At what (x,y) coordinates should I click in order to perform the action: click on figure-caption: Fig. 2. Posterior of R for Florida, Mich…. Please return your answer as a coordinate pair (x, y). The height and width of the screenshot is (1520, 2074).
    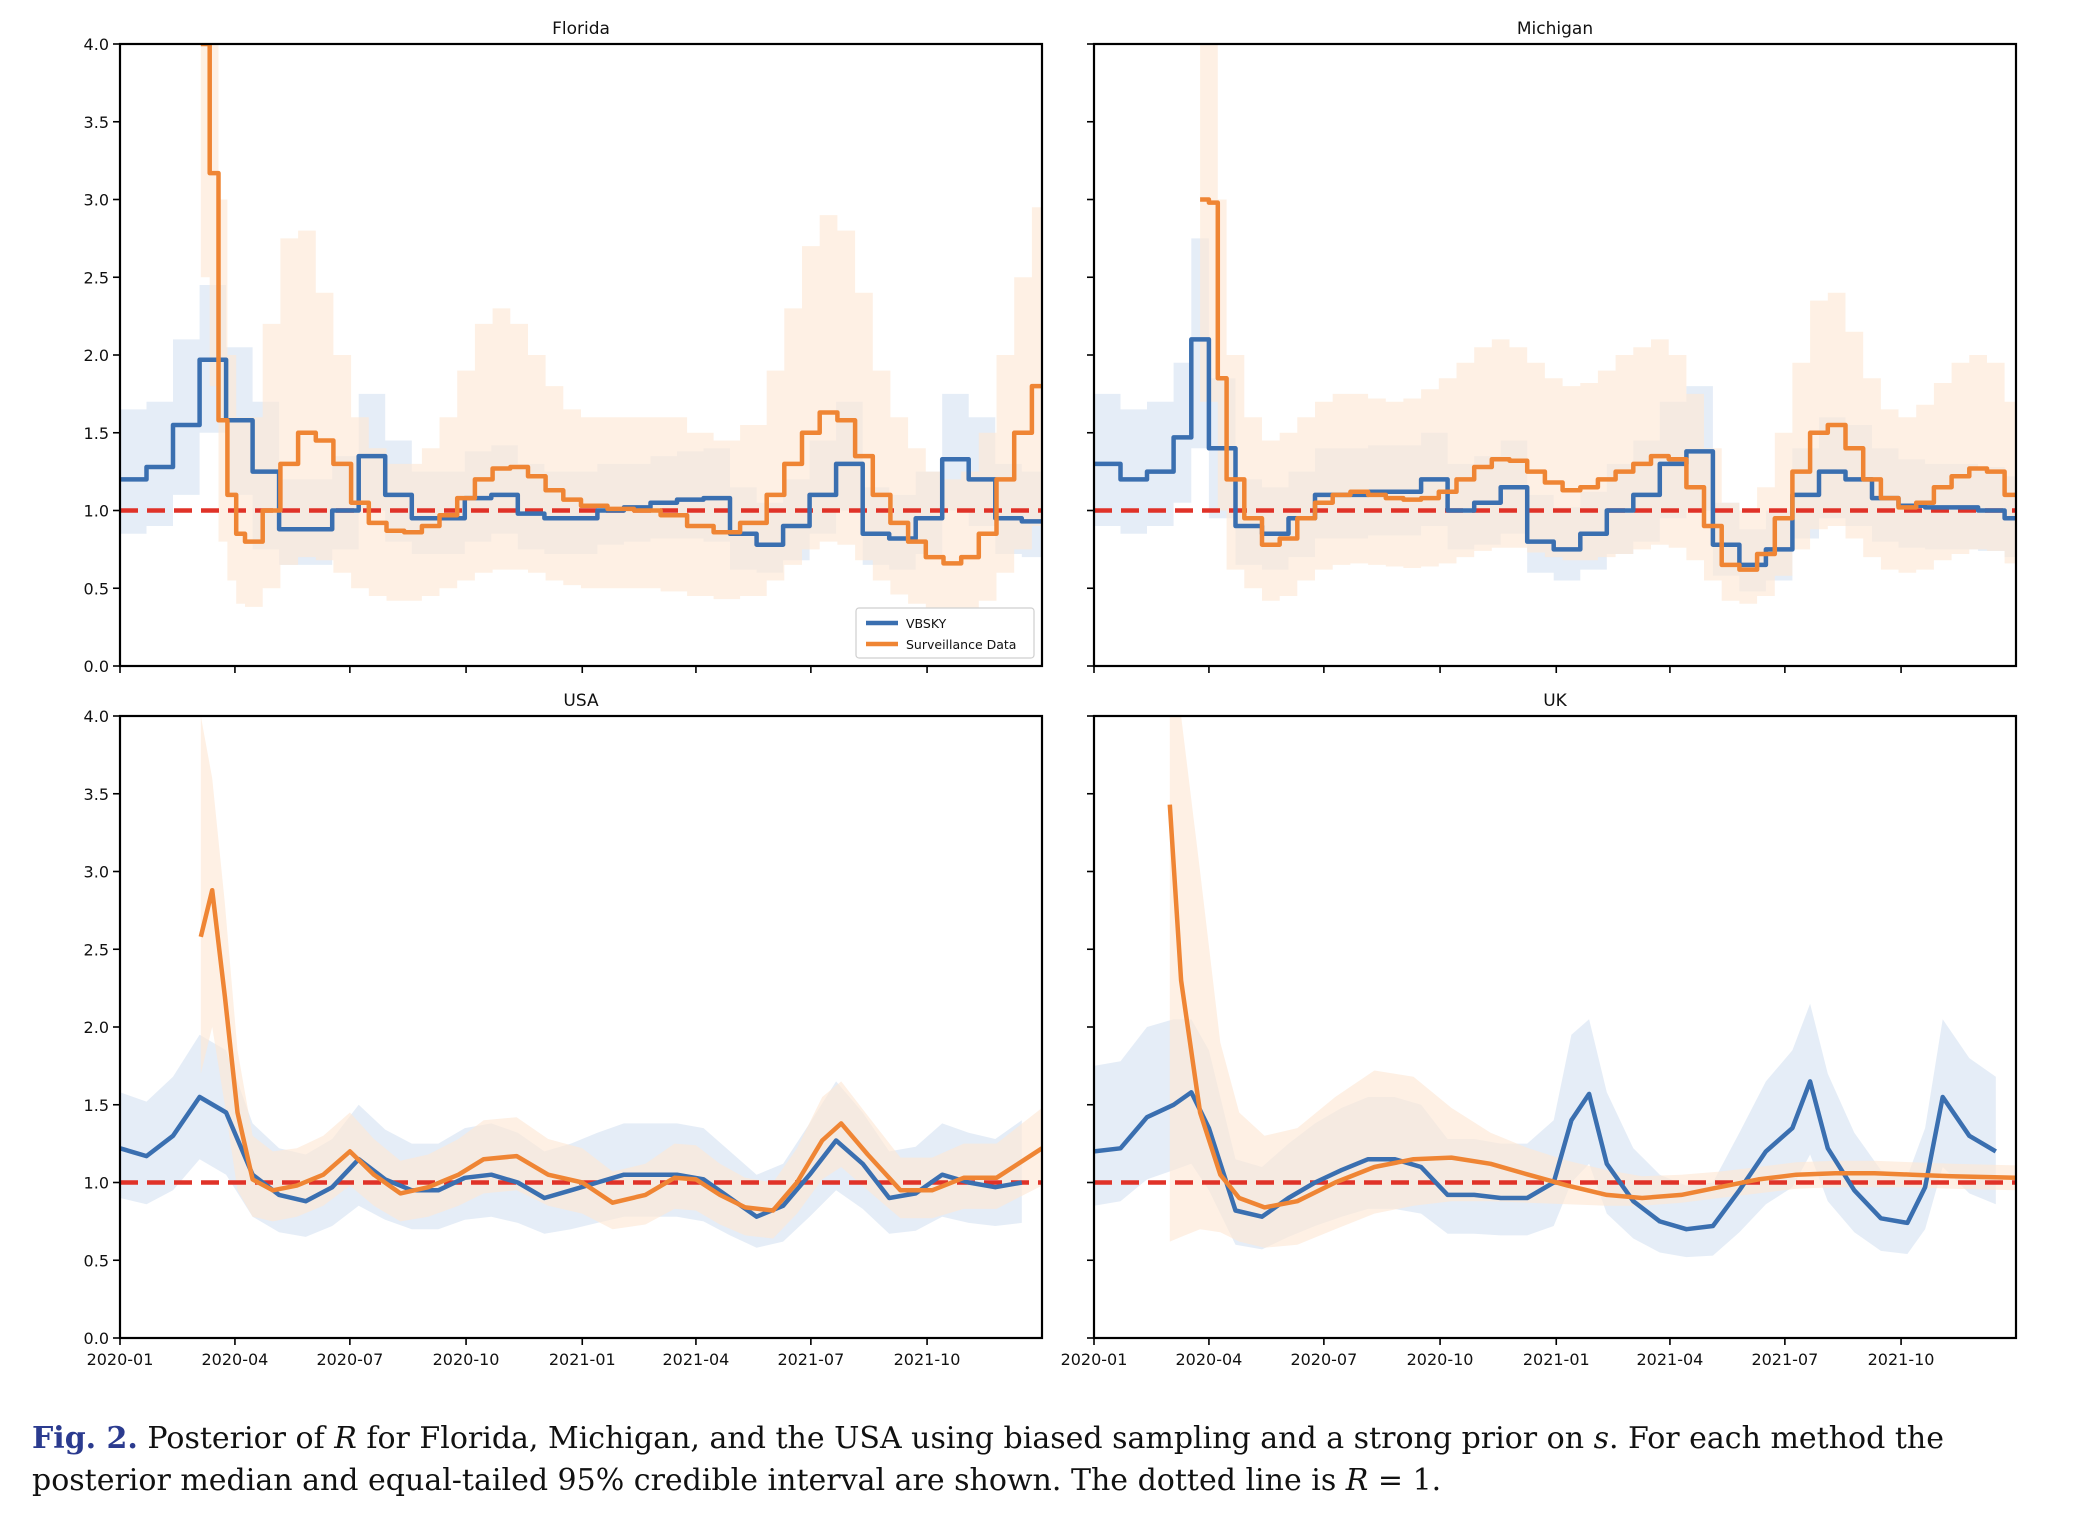
    Looking at the image, I should click on (1037, 1460).